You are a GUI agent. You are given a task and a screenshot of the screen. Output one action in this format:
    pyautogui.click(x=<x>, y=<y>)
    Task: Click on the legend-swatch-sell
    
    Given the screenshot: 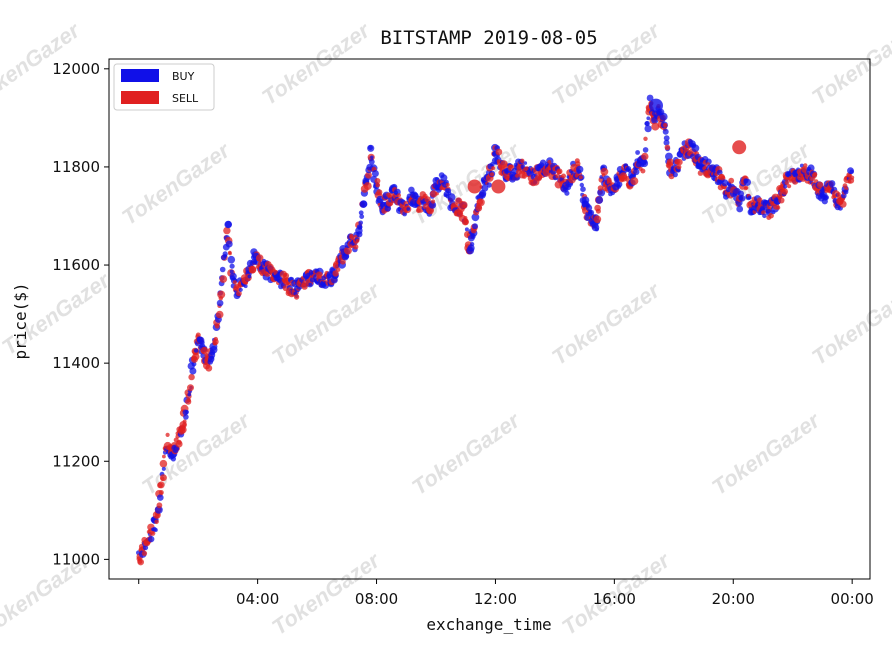 What is the action you would take?
    pyautogui.click(x=140, y=97)
    